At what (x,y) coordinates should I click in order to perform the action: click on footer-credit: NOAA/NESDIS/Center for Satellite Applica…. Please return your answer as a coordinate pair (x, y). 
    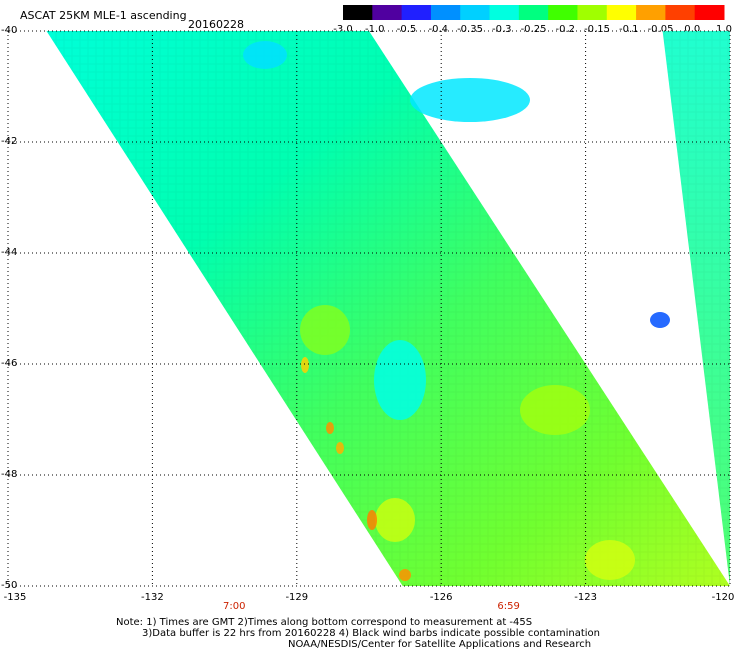
    Looking at the image, I should click on (440, 644).